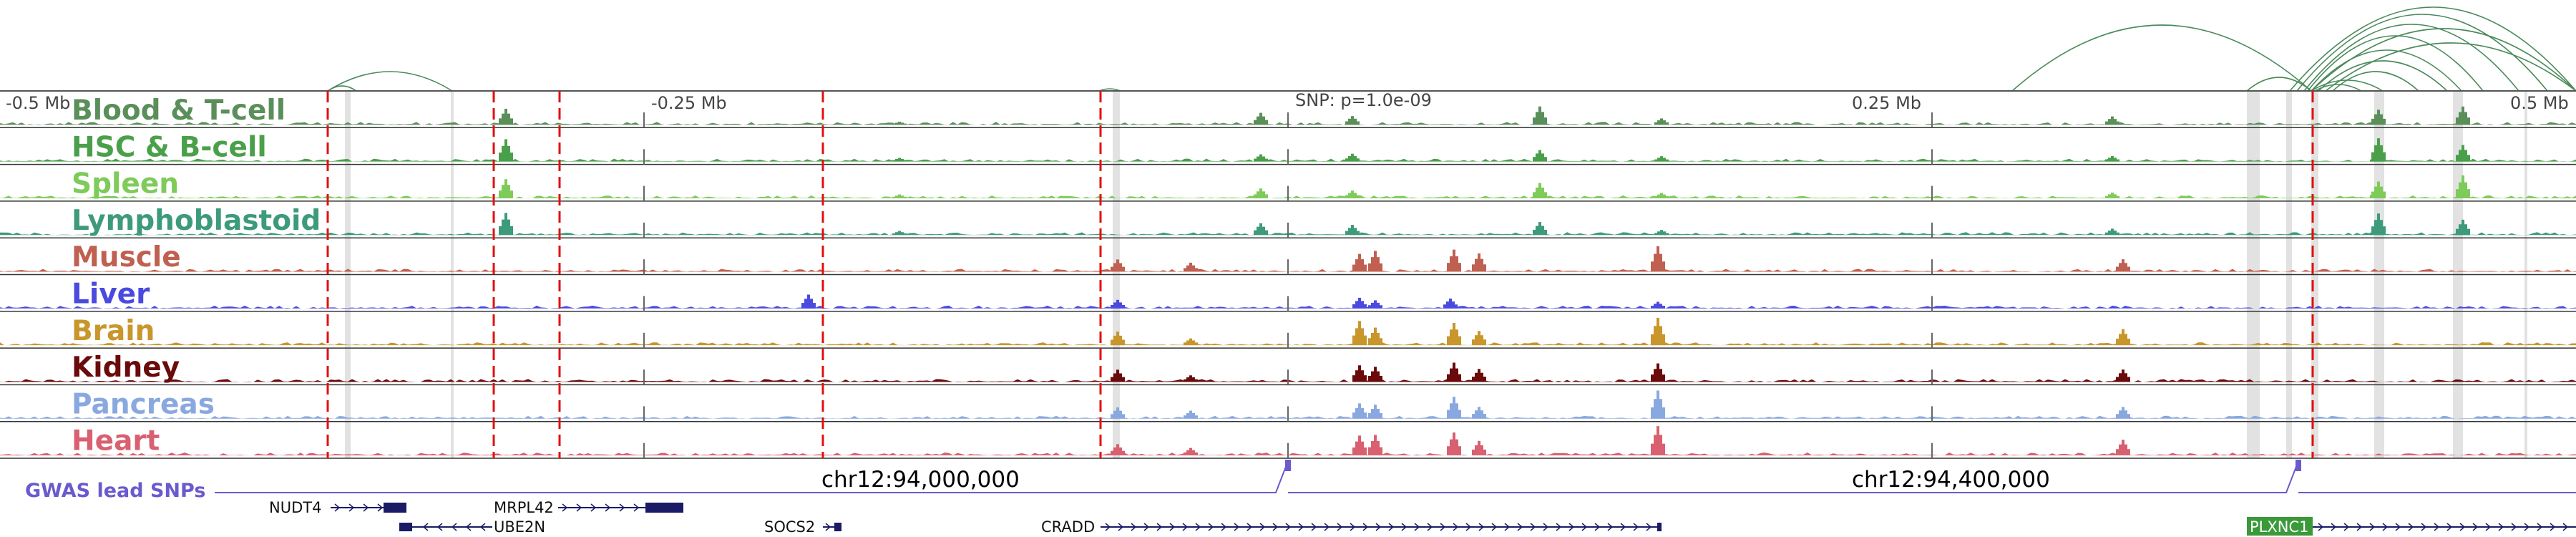 This screenshot has height=537, width=2576. I want to click on gene-mrpl42: MRPL42, so click(588, 507).